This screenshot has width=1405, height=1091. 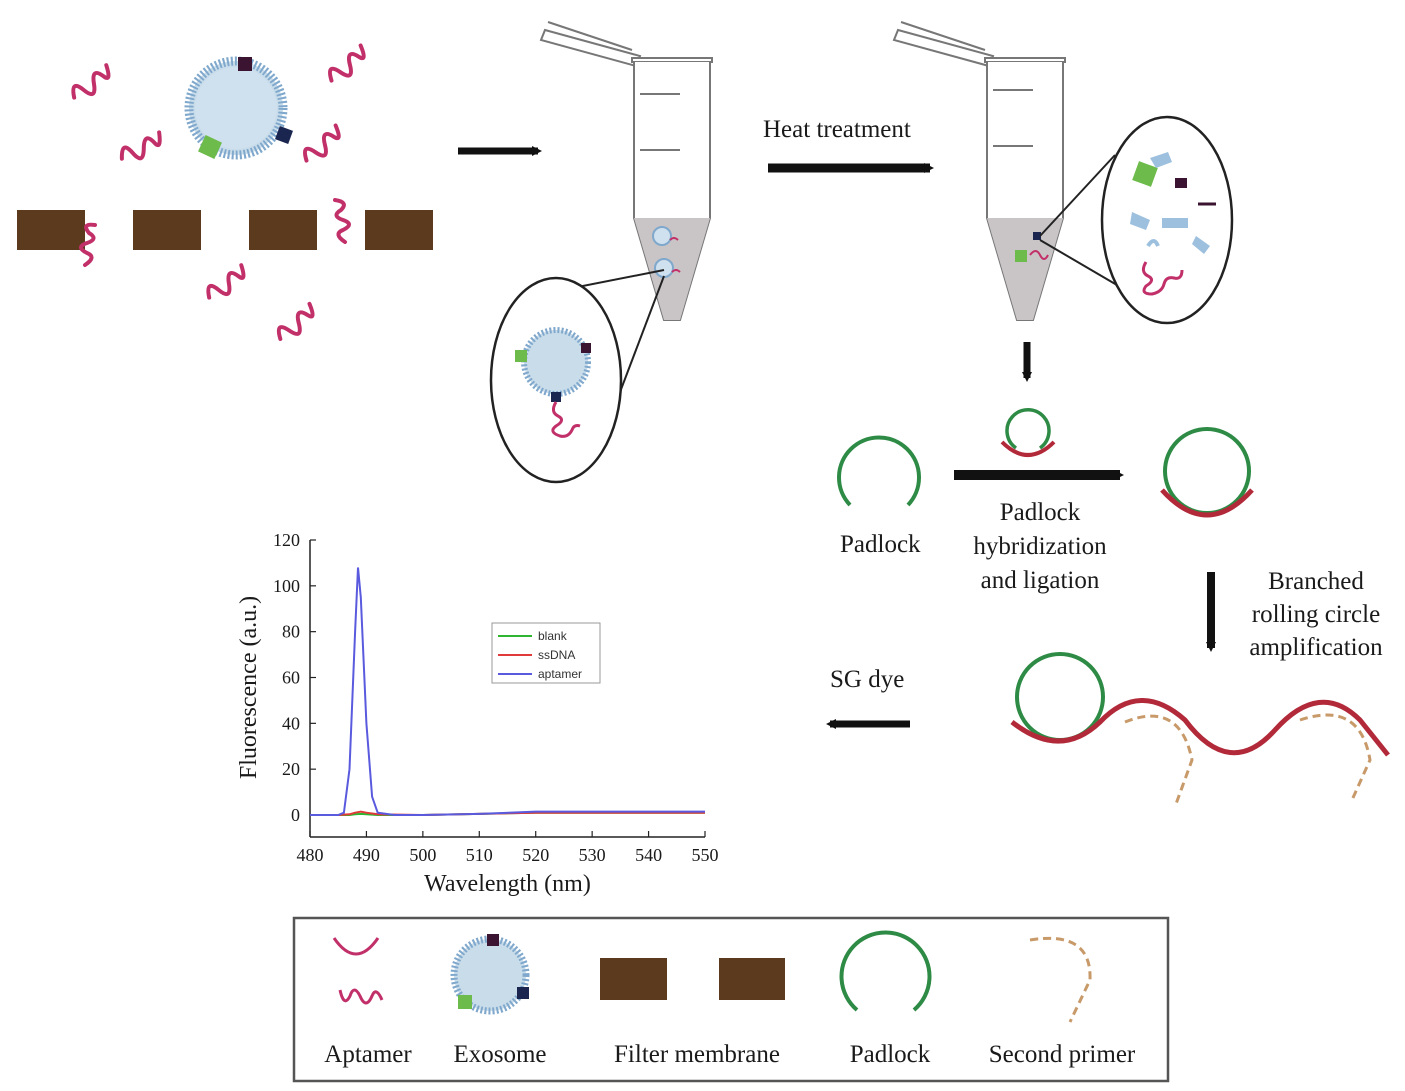 What do you see at coordinates (592, 855) in the screenshot?
I see `x-tick-label: 530` at bounding box center [592, 855].